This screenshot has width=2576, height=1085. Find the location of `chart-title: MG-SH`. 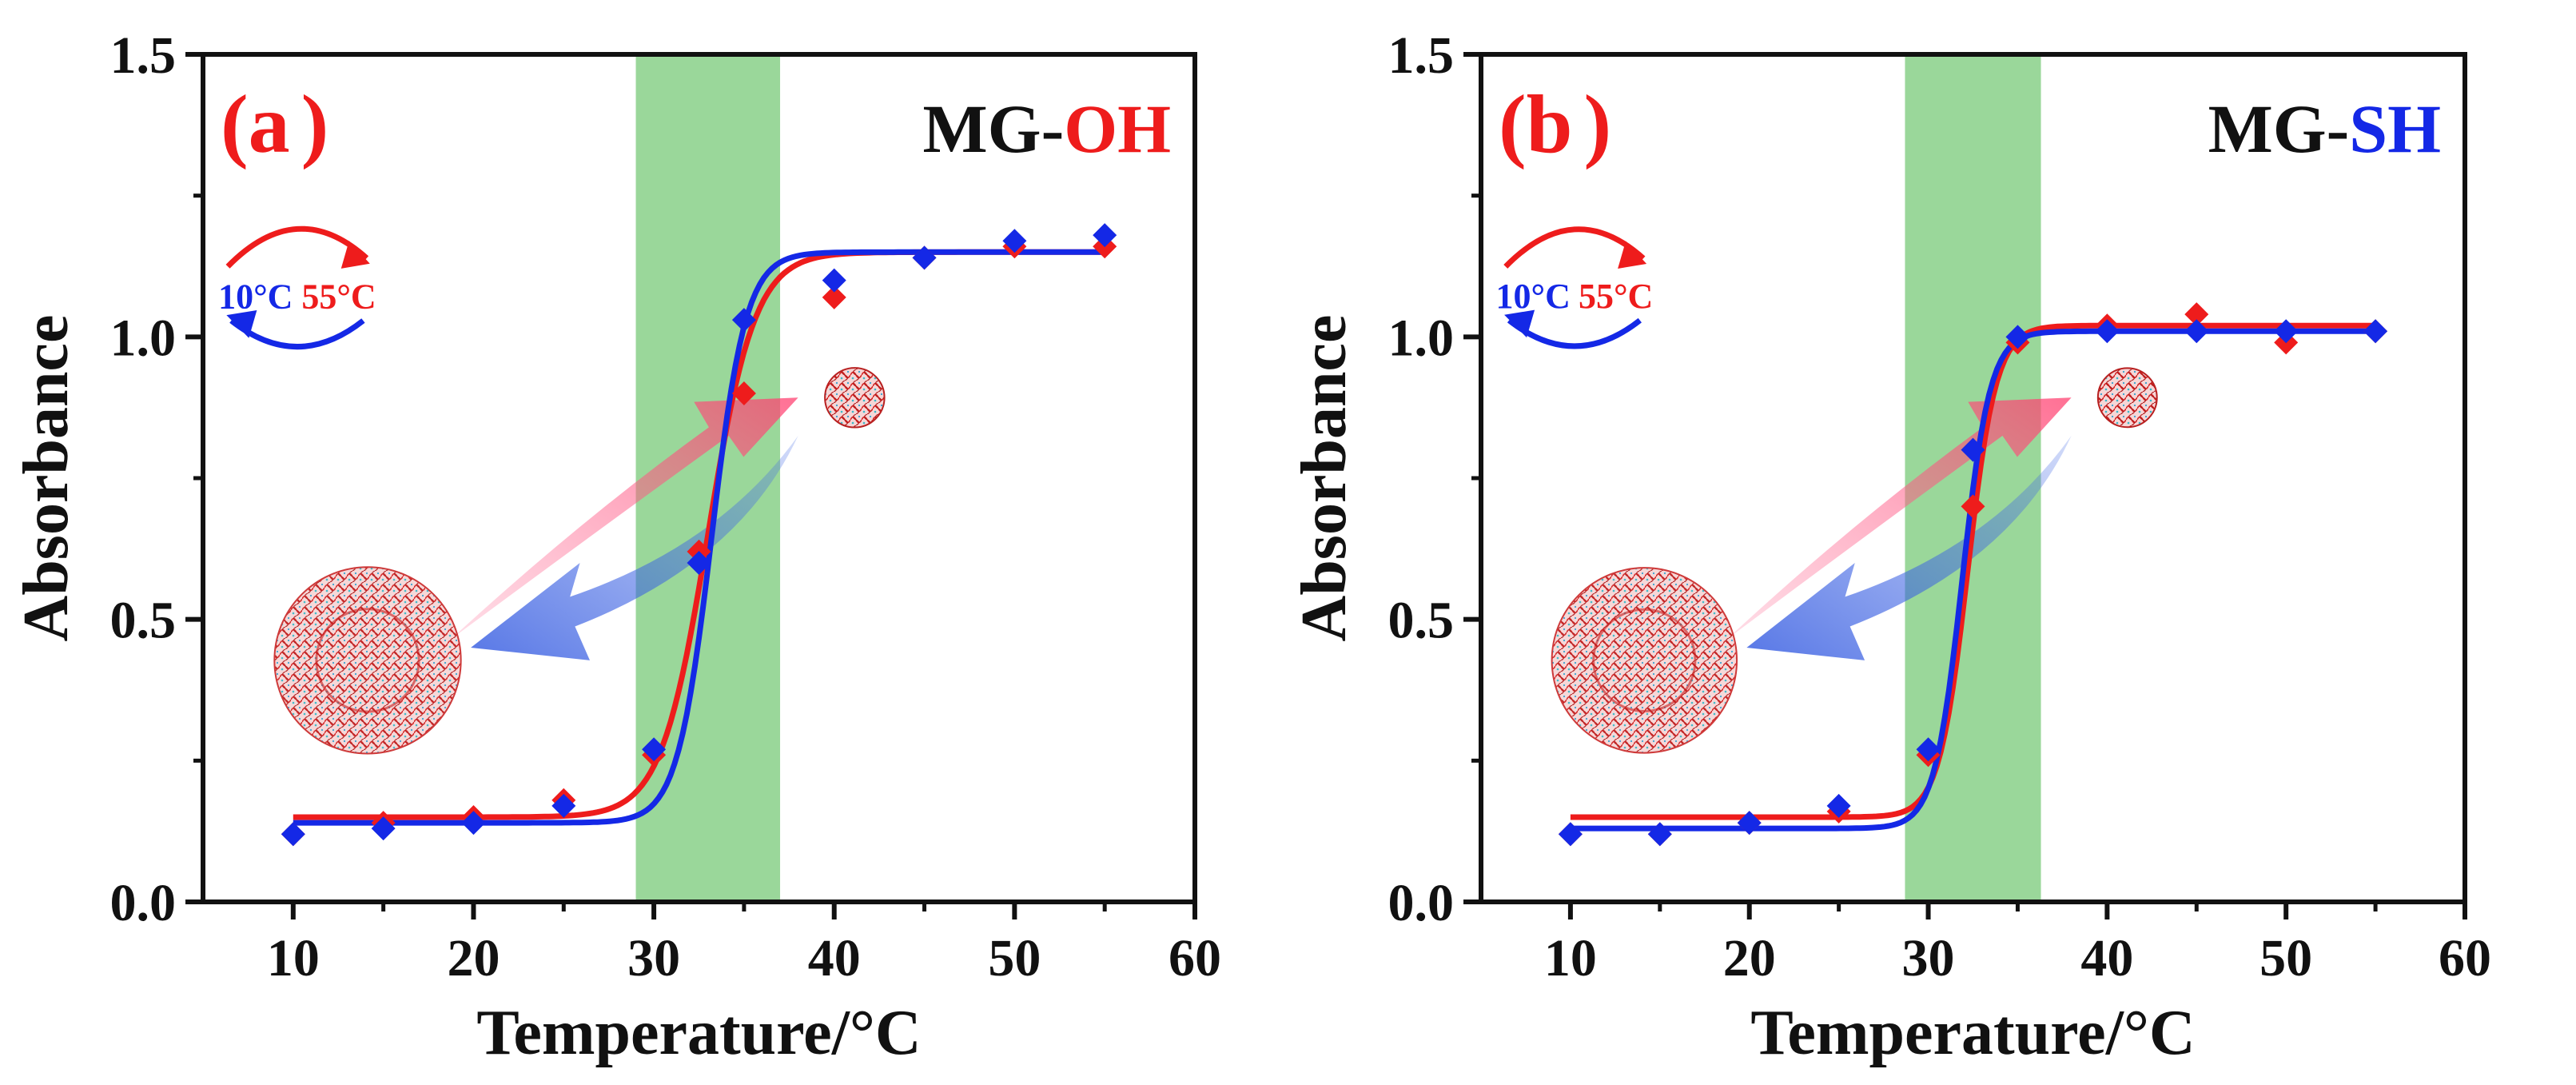

chart-title: MG-SH is located at coordinates (2324, 128).